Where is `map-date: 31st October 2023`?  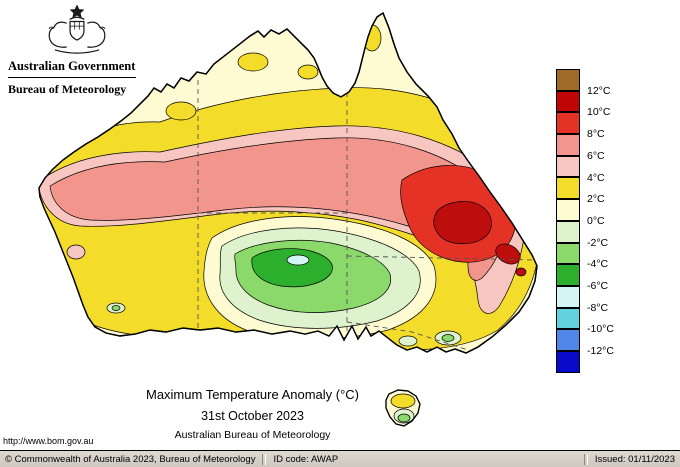
map-date: 31st October 2023 is located at coordinates (252, 416).